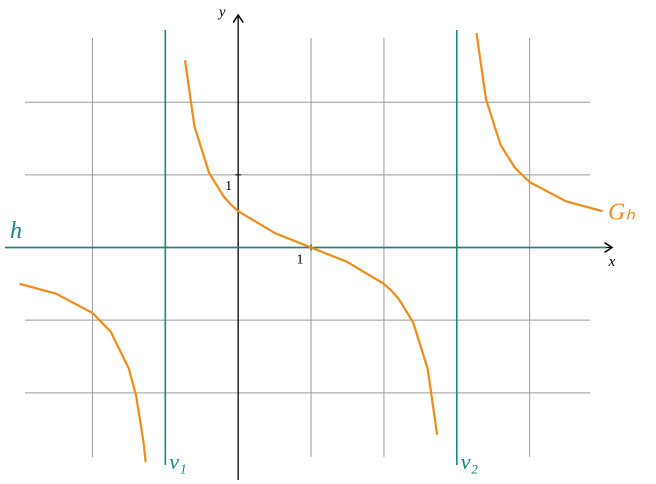 This screenshot has height=484, width=656. What do you see at coordinates (177, 461) in the screenshot?
I see `asymptote-label: v₁` at bounding box center [177, 461].